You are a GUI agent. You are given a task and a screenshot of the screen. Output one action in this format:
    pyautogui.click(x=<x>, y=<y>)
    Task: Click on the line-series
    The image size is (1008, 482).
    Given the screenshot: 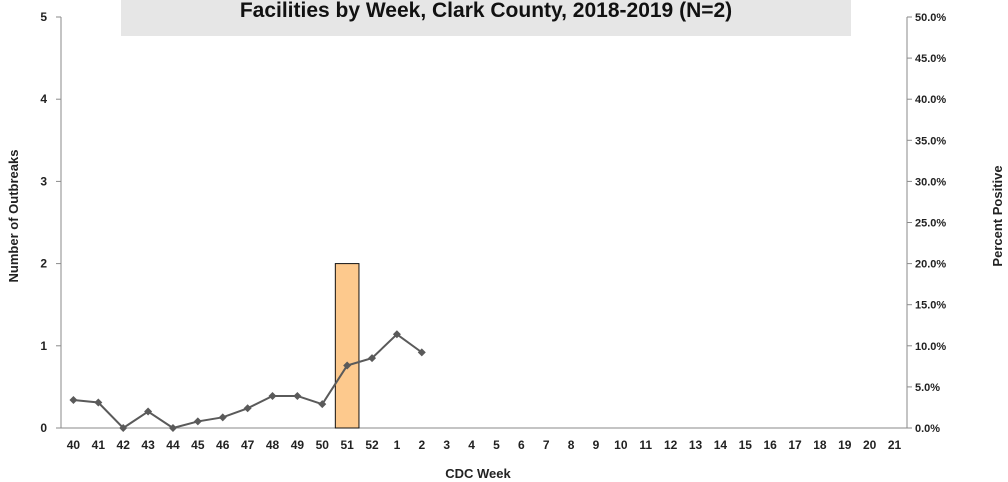 What is the action you would take?
    pyautogui.click(x=247, y=381)
    